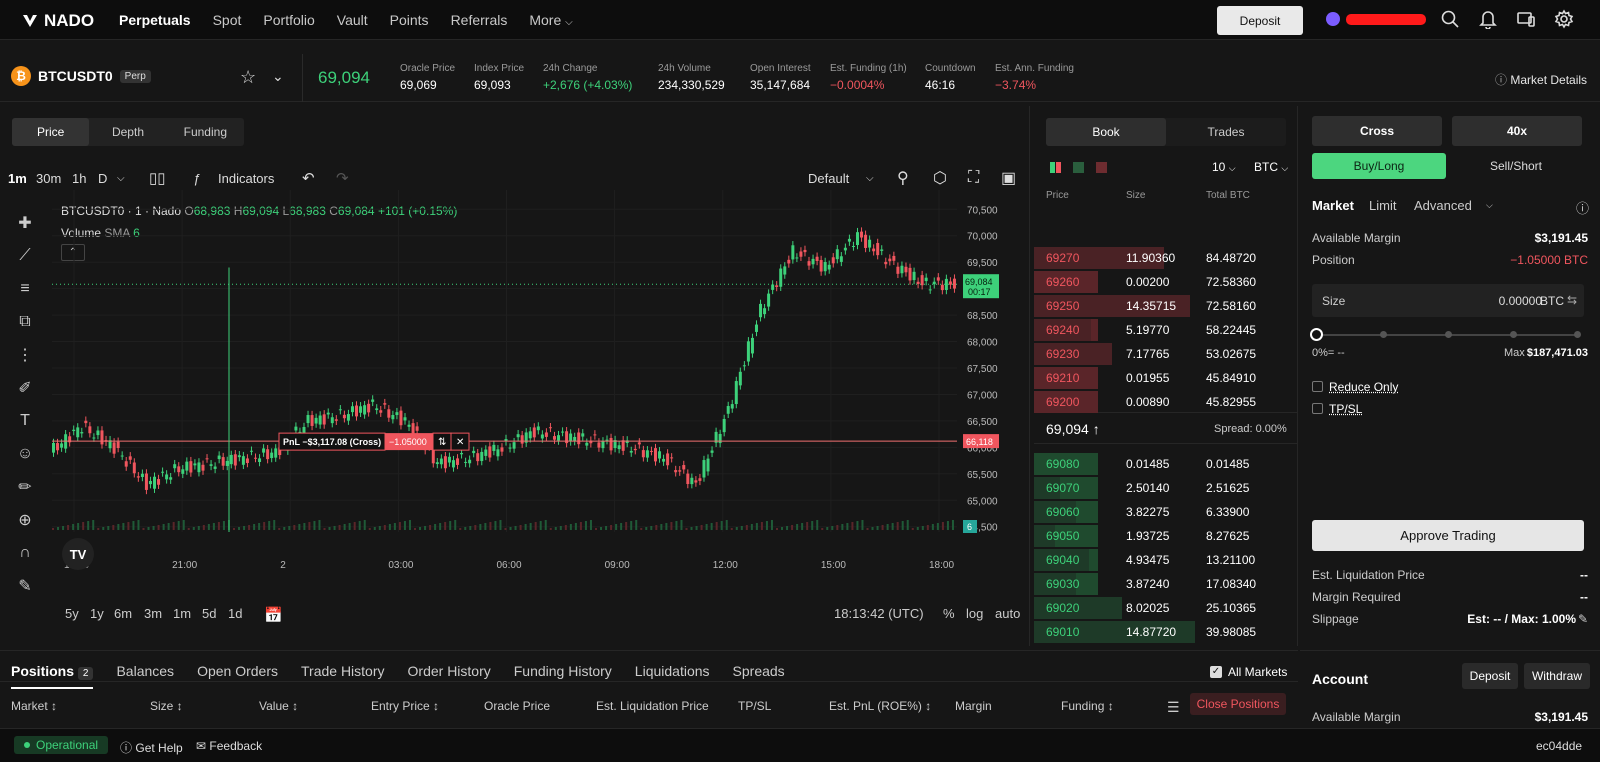 The image size is (1600, 762). Describe the element at coordinates (1557, 676) in the screenshot. I see `account-withdraw-button: Withdraw` at that location.